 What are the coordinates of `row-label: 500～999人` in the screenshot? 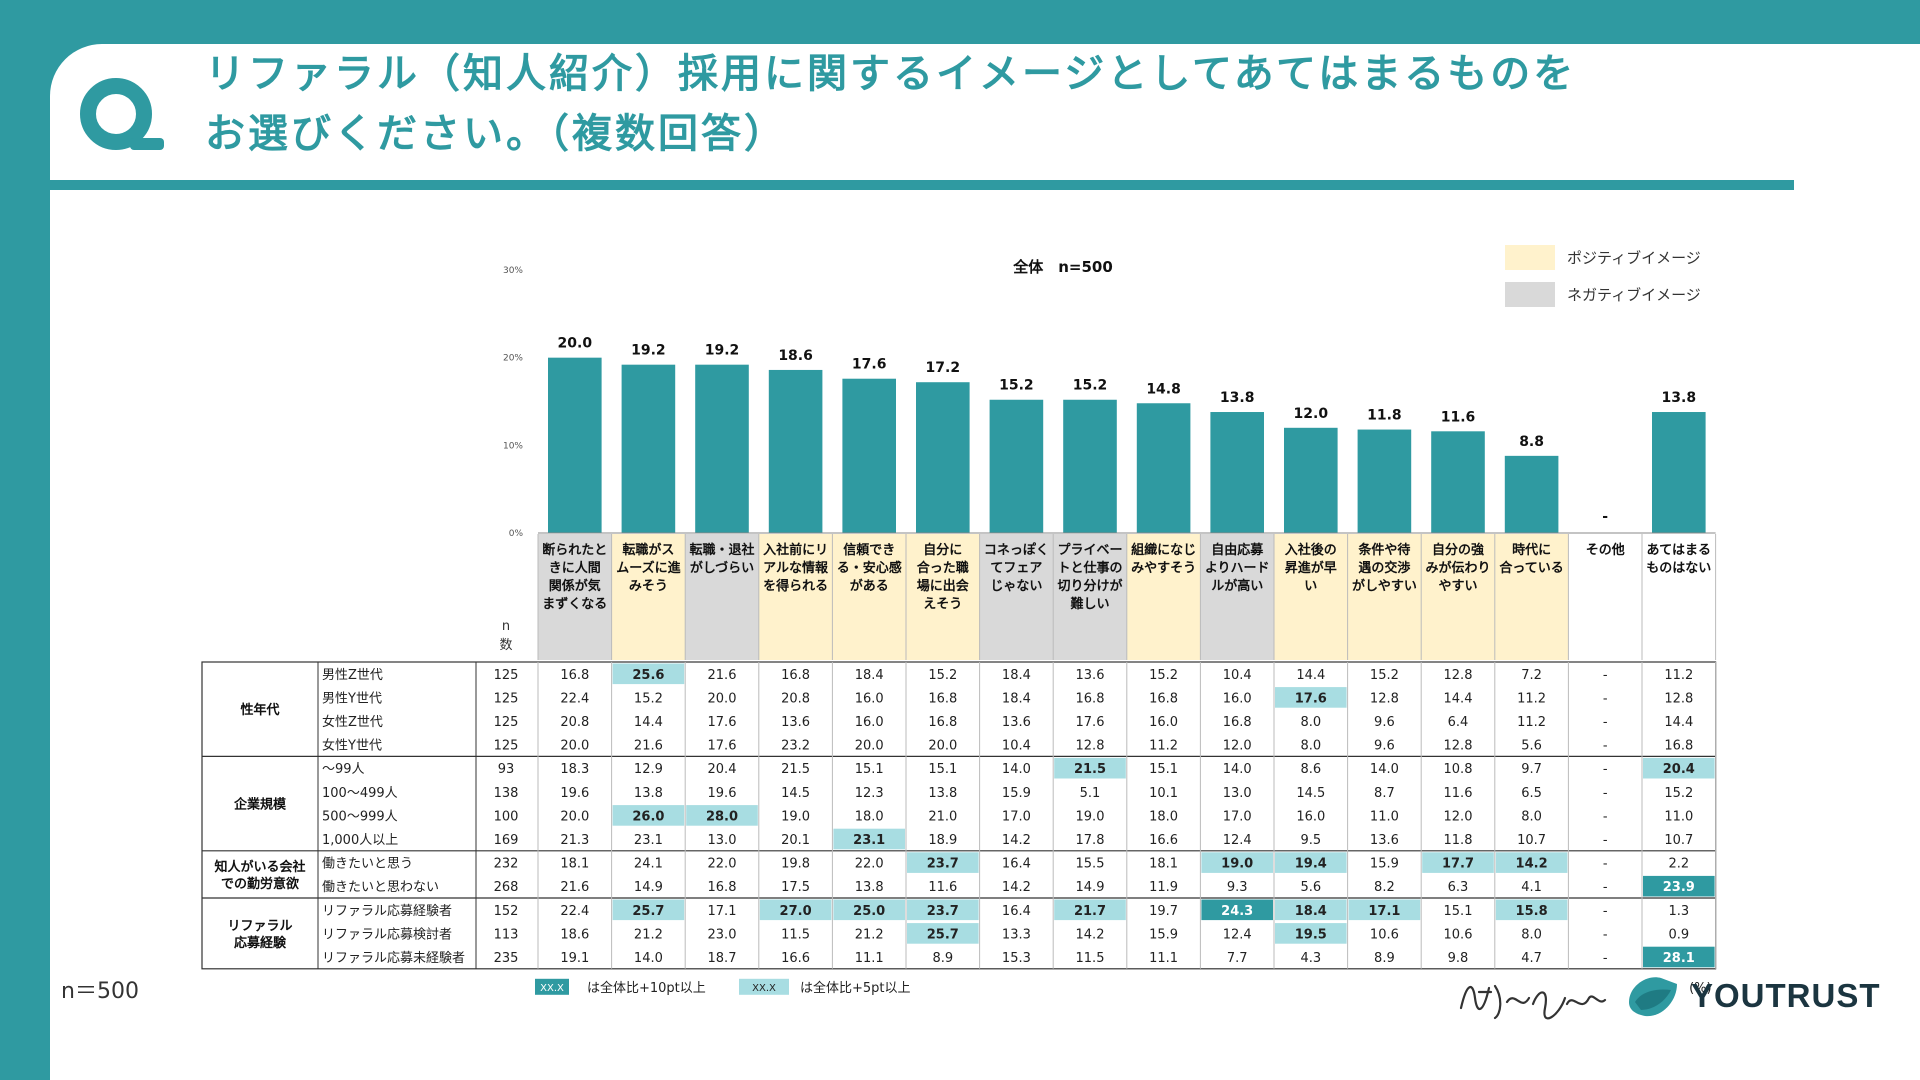 It's located at (360, 816).